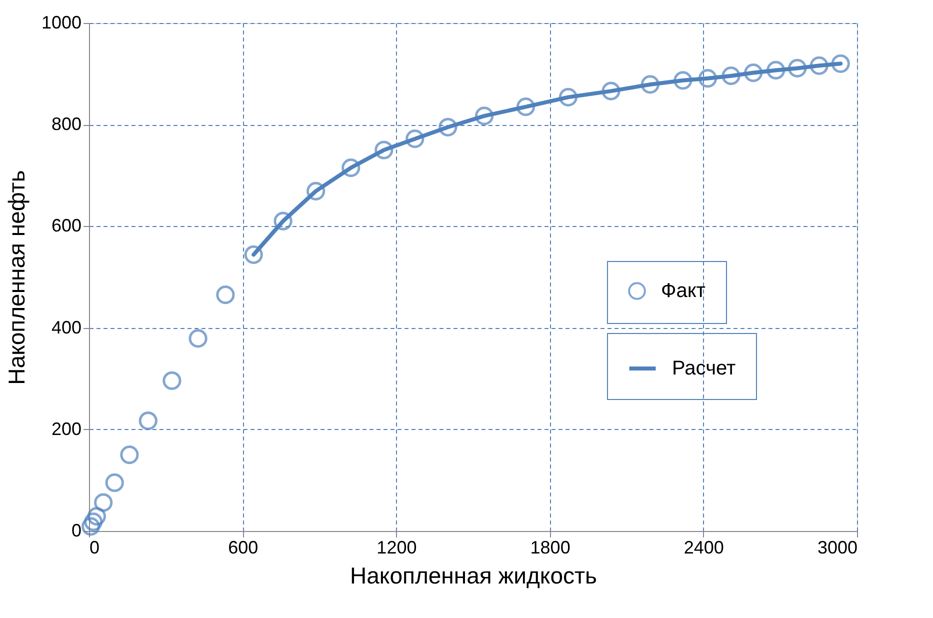  What do you see at coordinates (66, 428) in the screenshot?
I see `y-tick-label: 200` at bounding box center [66, 428].